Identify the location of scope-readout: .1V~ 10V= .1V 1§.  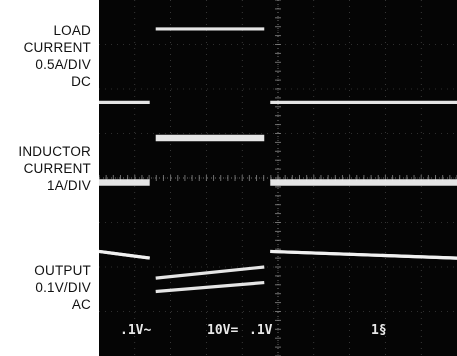
(253, 330).